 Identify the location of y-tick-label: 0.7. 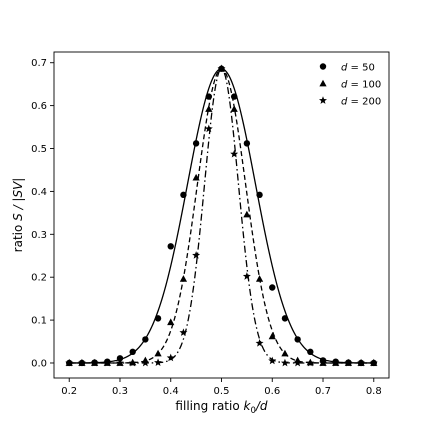
(39, 63).